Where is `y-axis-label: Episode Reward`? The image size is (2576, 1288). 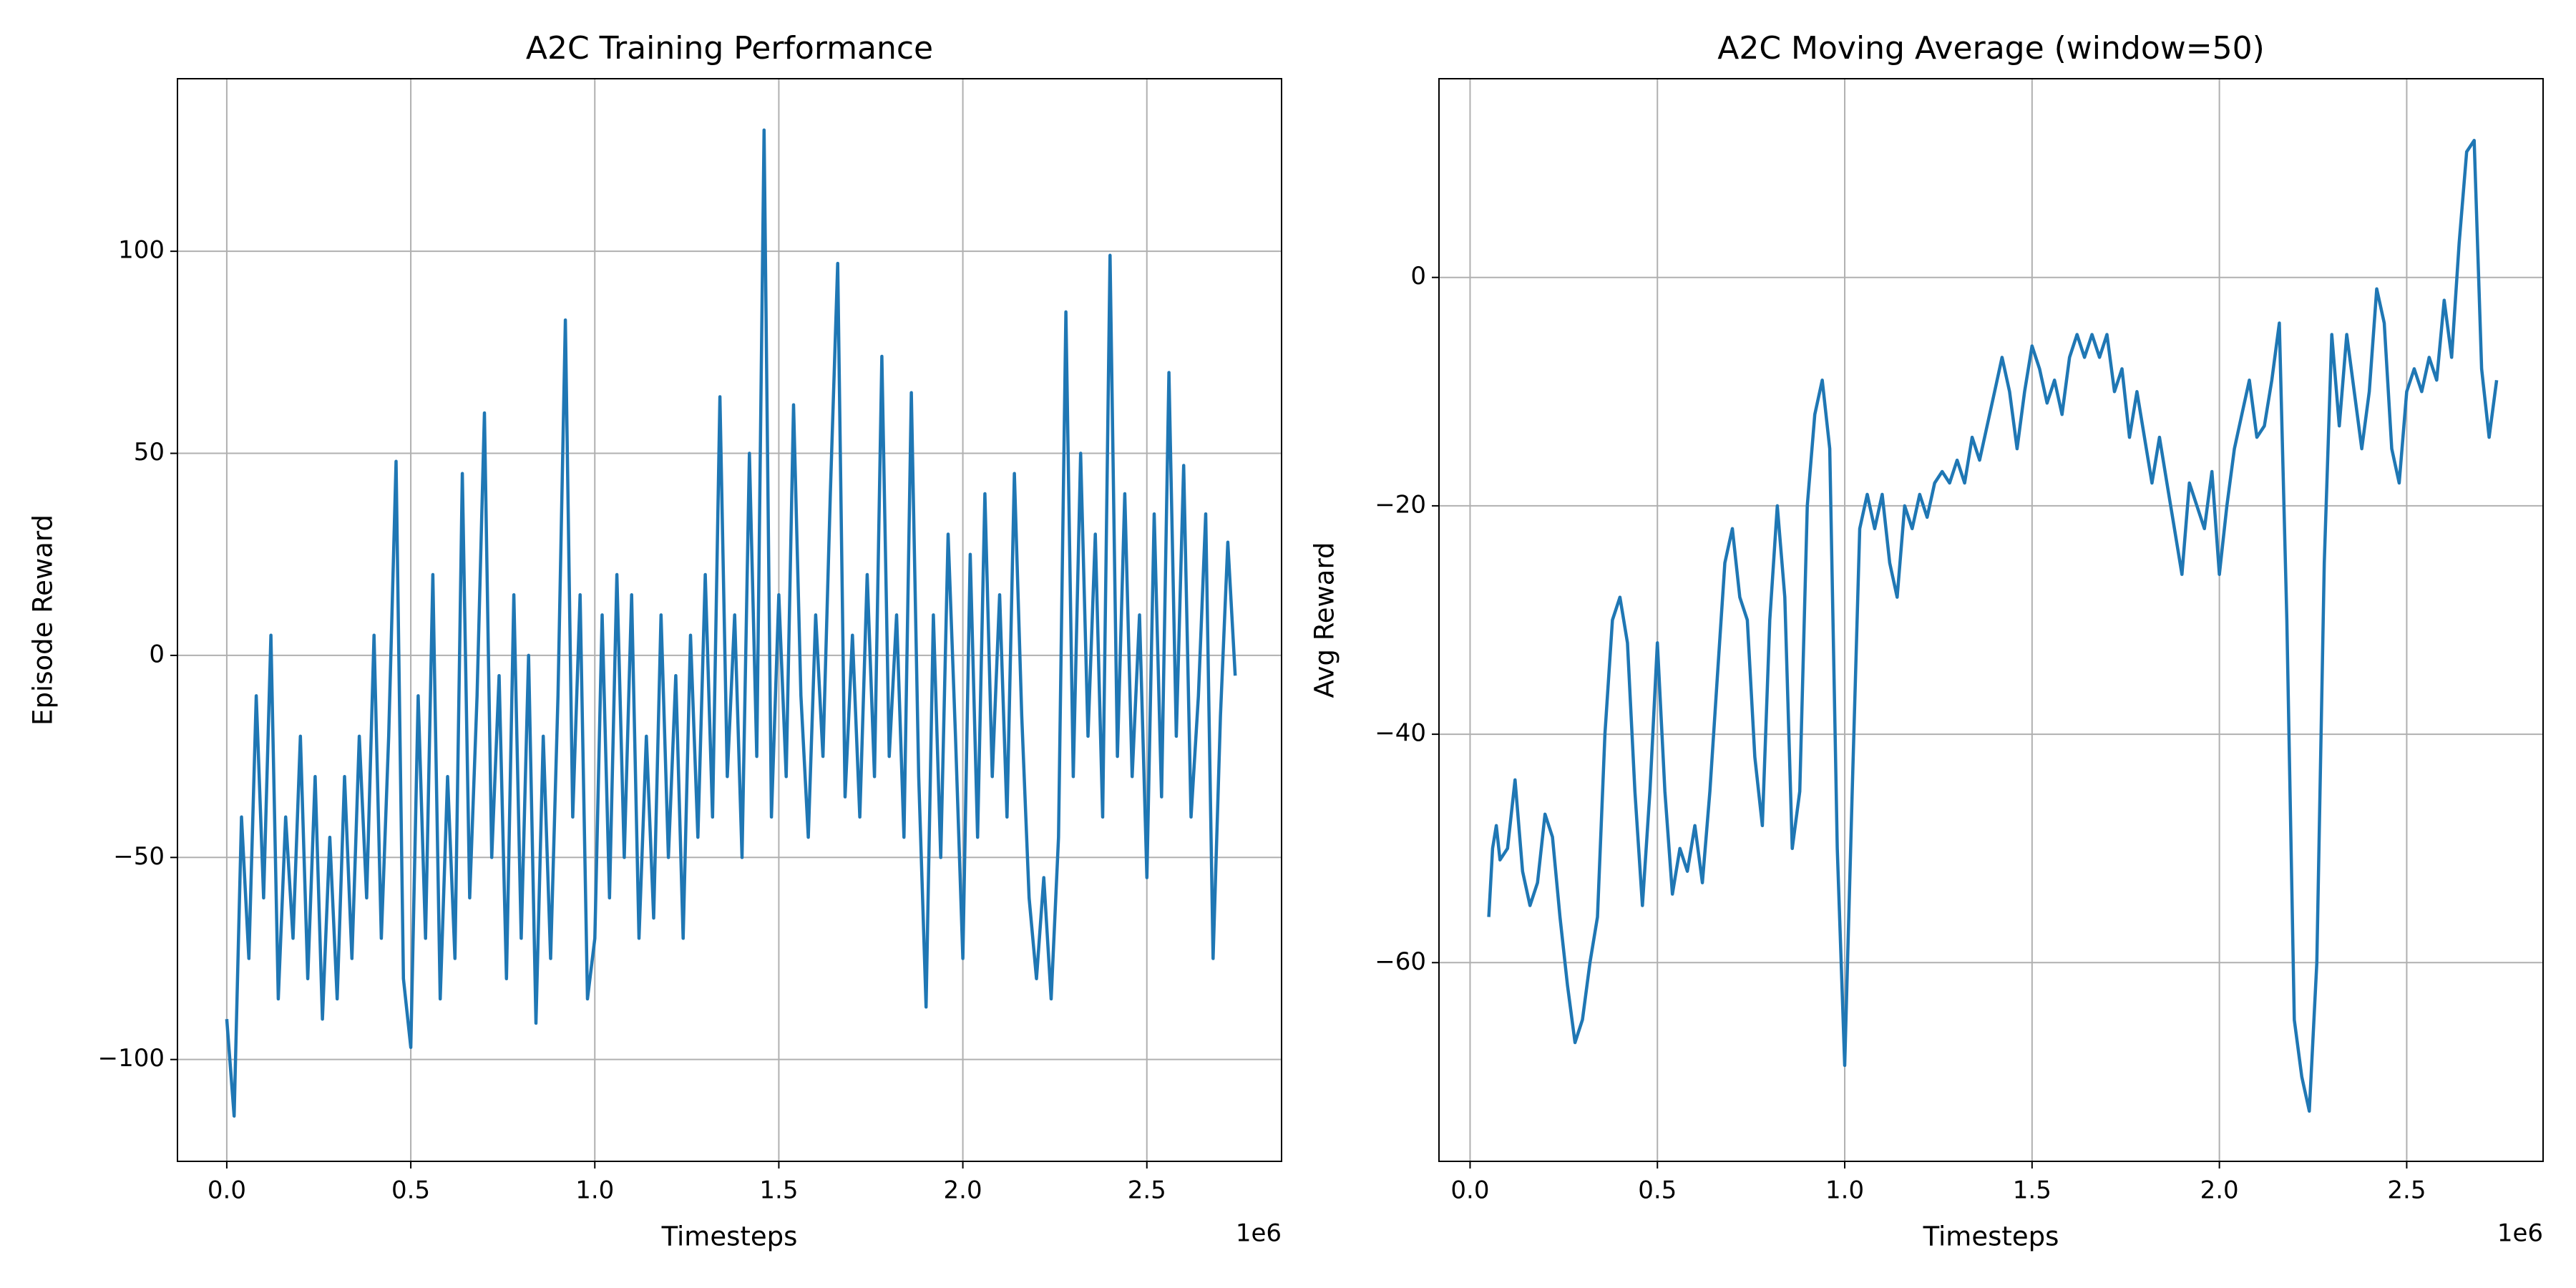 y-axis-label: Episode Reward is located at coordinates (43, 620).